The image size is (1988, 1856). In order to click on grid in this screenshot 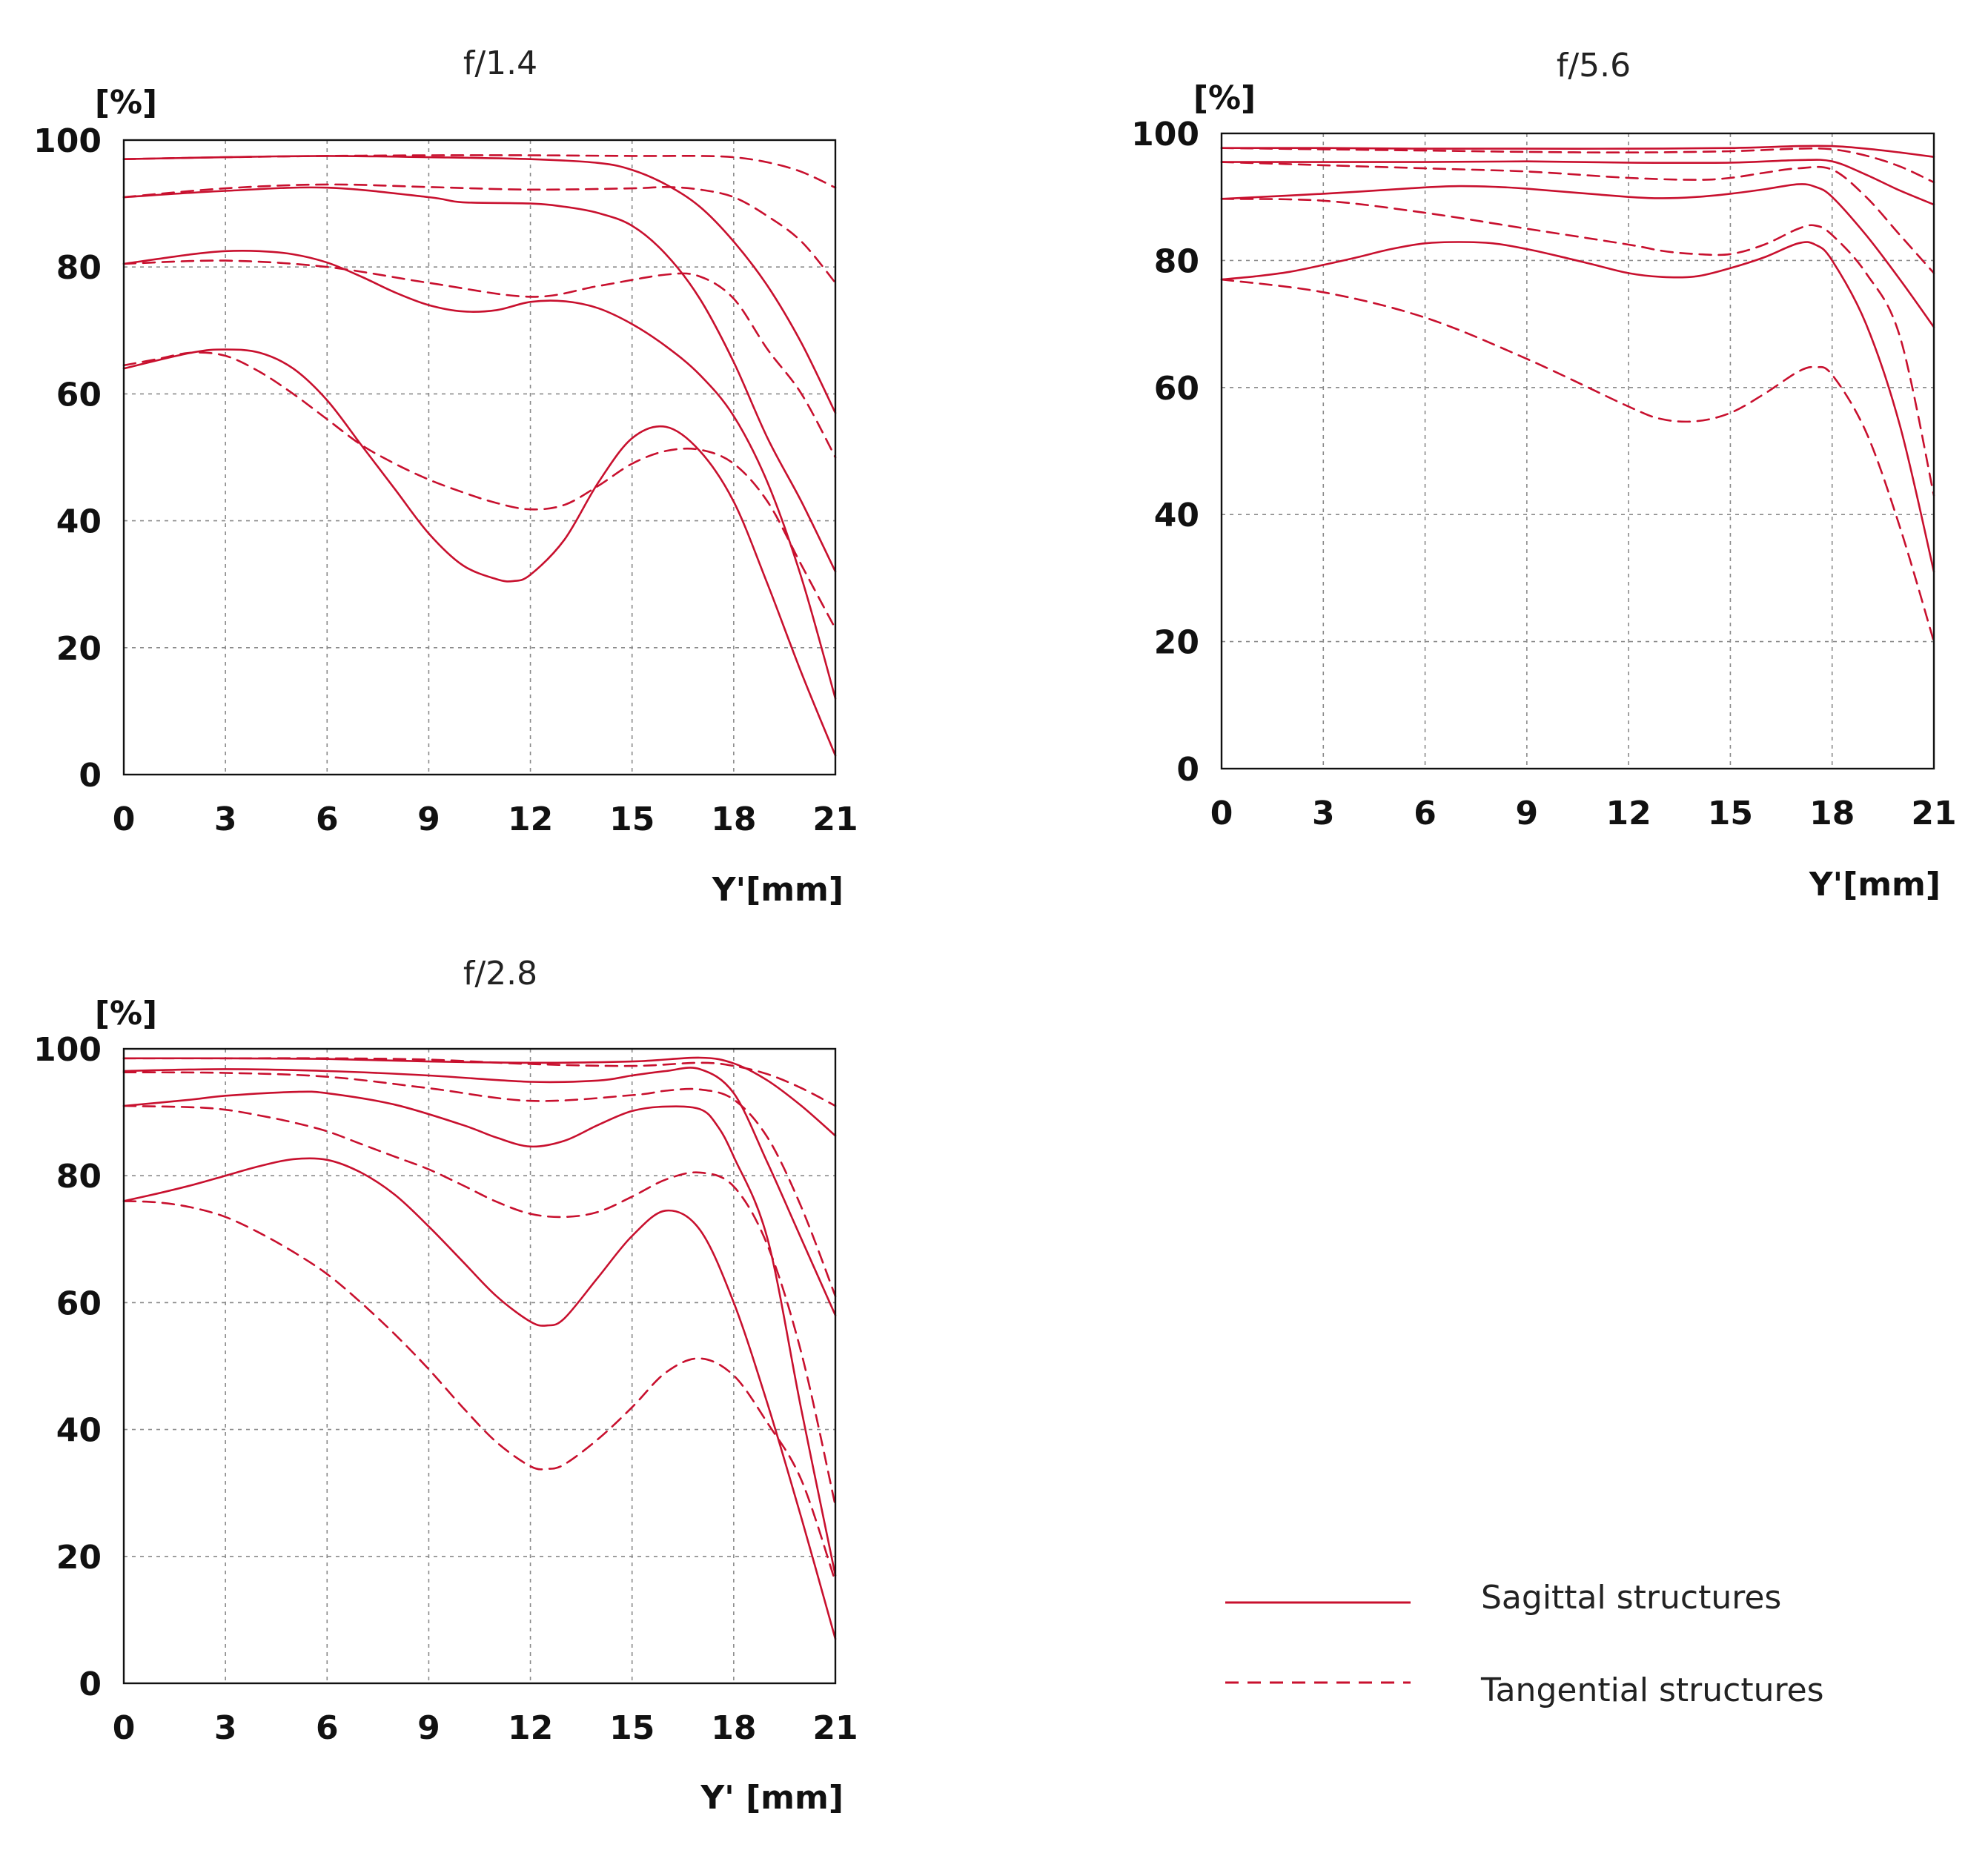, I will do `click(1578, 451)`.